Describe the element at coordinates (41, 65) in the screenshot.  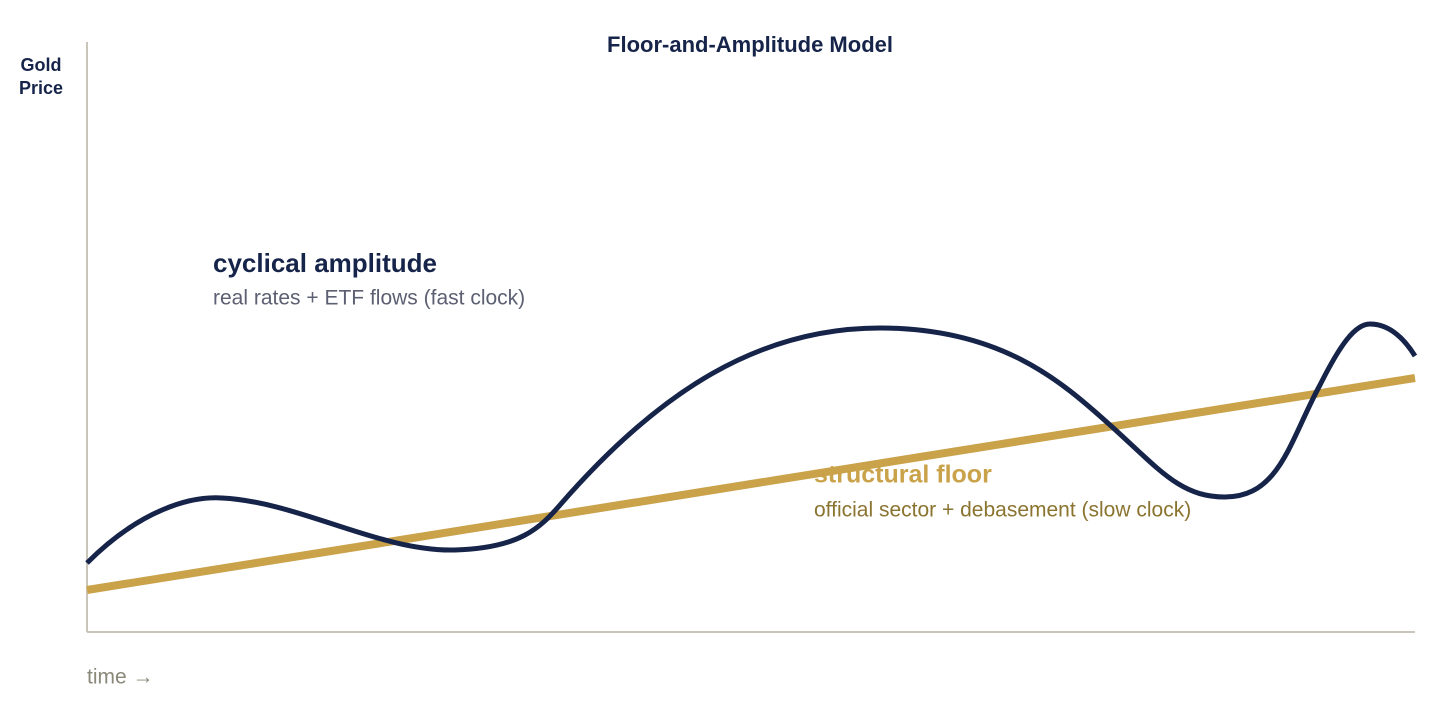
I see `y-axis-label: Gold` at that location.